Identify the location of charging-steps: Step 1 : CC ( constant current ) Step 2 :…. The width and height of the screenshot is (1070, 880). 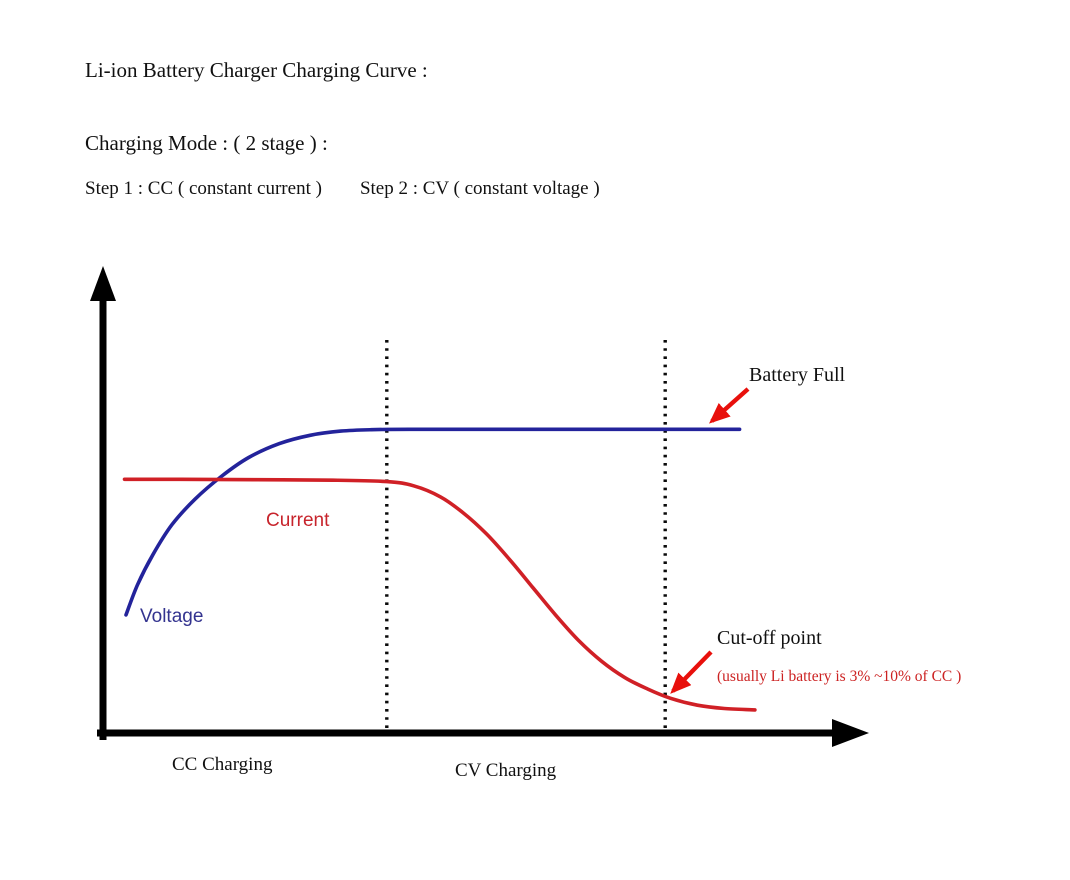
(342, 189).